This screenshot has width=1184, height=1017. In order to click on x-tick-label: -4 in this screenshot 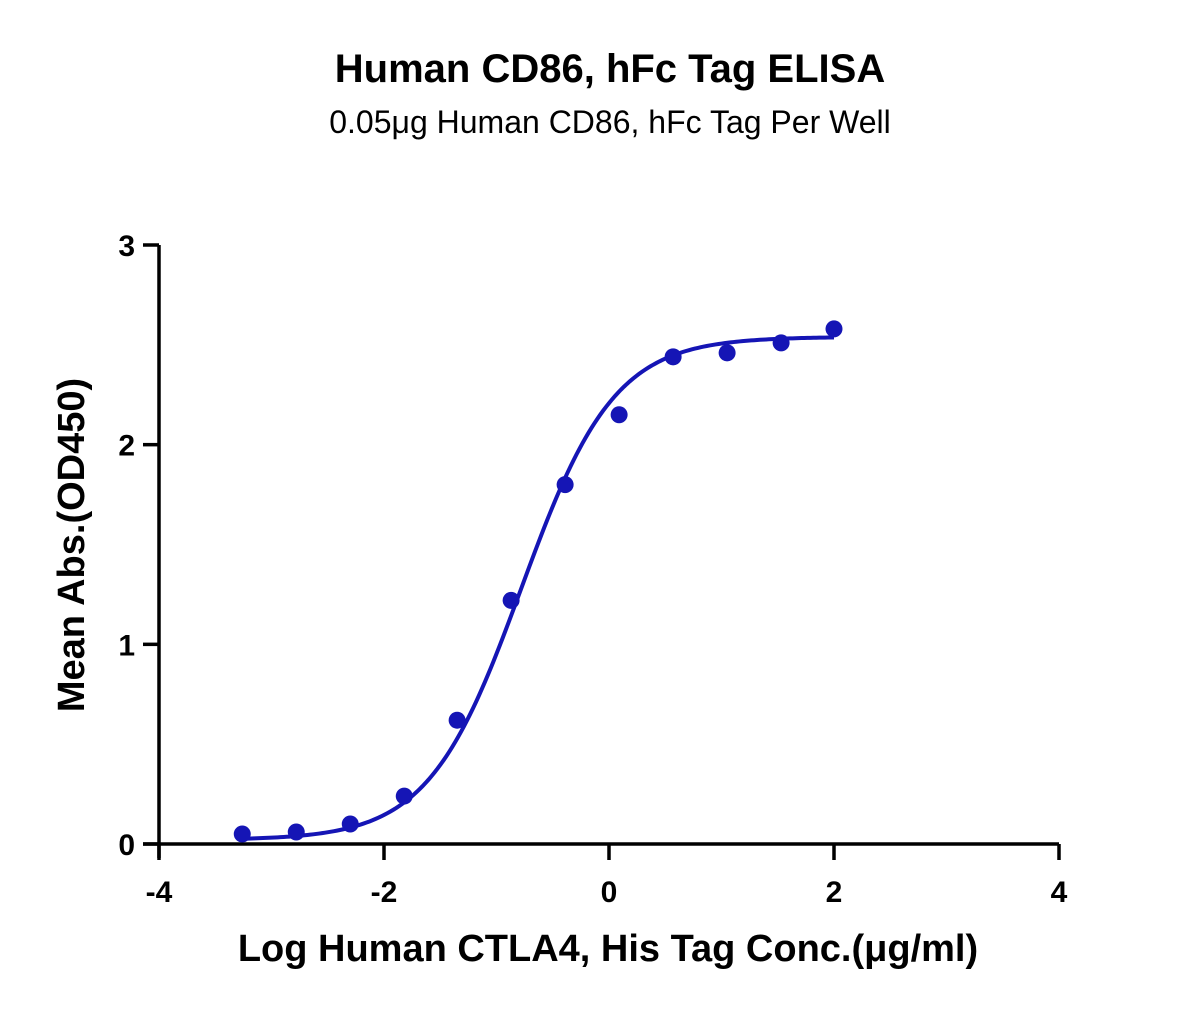, I will do `click(159, 892)`.